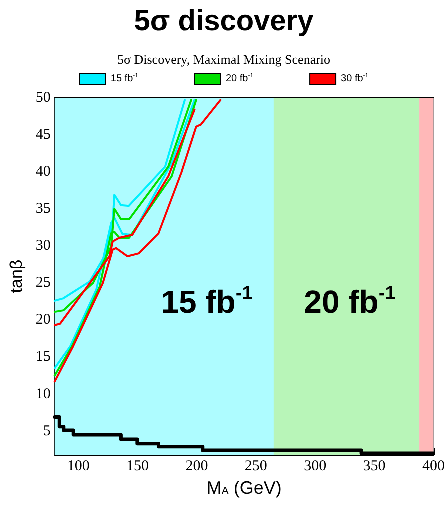 This screenshot has width=448, height=506. What do you see at coordinates (256, 466) in the screenshot?
I see `x-tick-label: 250` at bounding box center [256, 466].